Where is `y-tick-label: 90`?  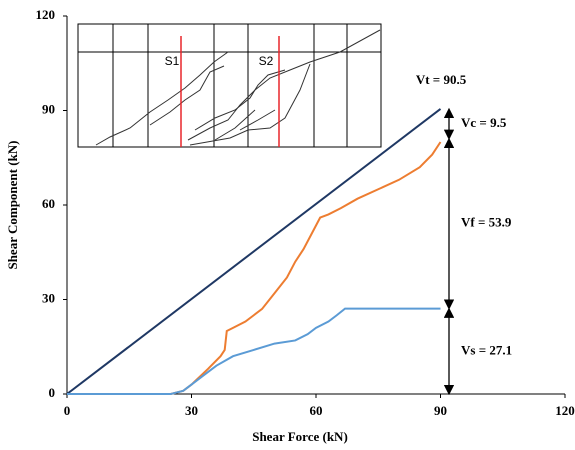
y-tick-label: 90 is located at coordinates (48, 108).